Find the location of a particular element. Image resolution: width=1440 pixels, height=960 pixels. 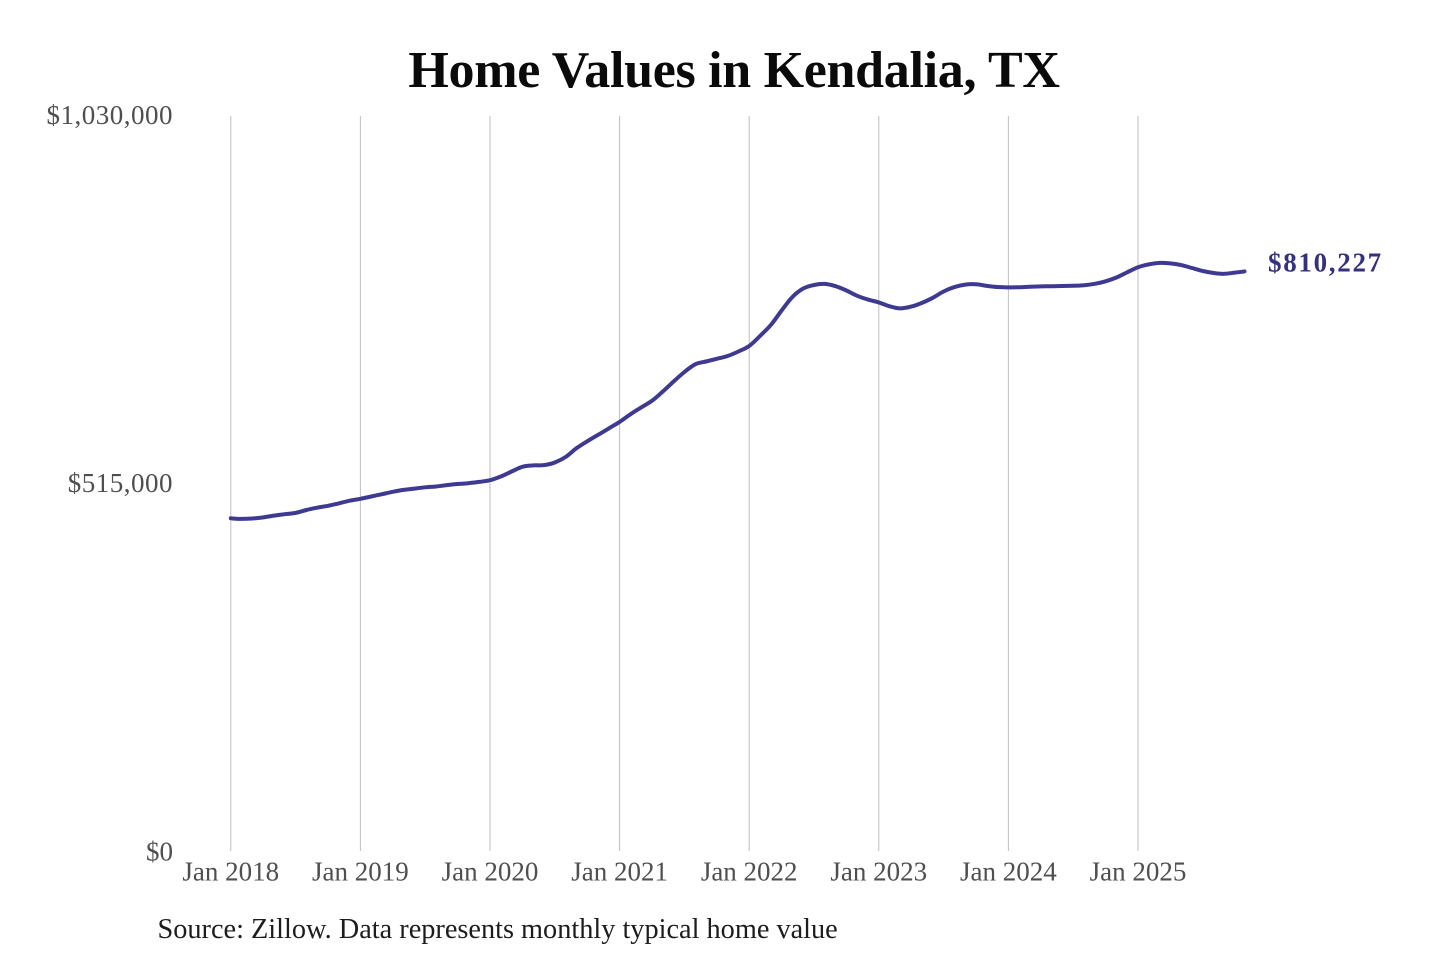

svg-text: Jan 2025 is located at coordinates (1138, 872).